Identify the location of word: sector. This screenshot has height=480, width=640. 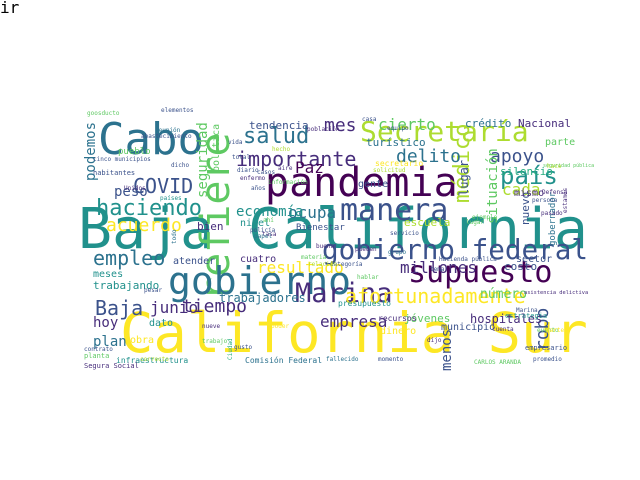
(534, 259).